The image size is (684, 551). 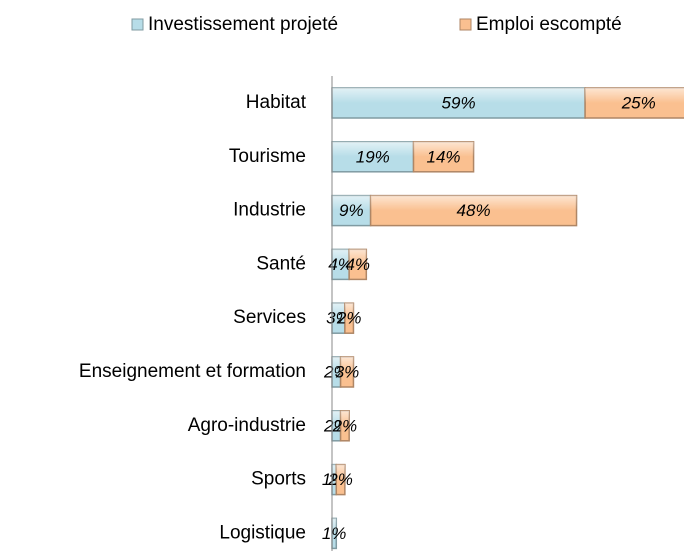 I want to click on legend-label: Investissement projeté, so click(x=243, y=24).